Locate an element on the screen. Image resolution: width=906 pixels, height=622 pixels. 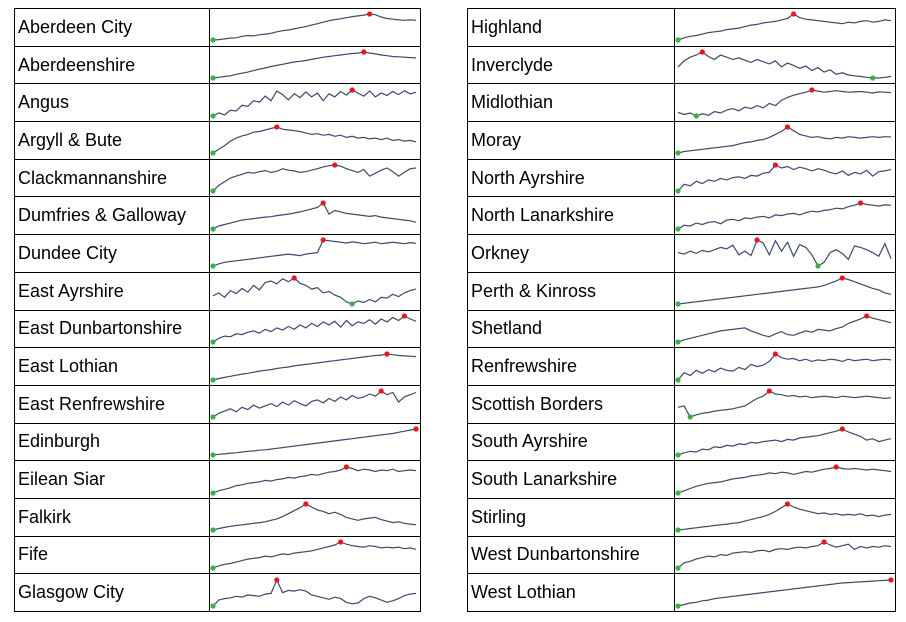
table-row: Stirling is located at coordinates (681, 517).